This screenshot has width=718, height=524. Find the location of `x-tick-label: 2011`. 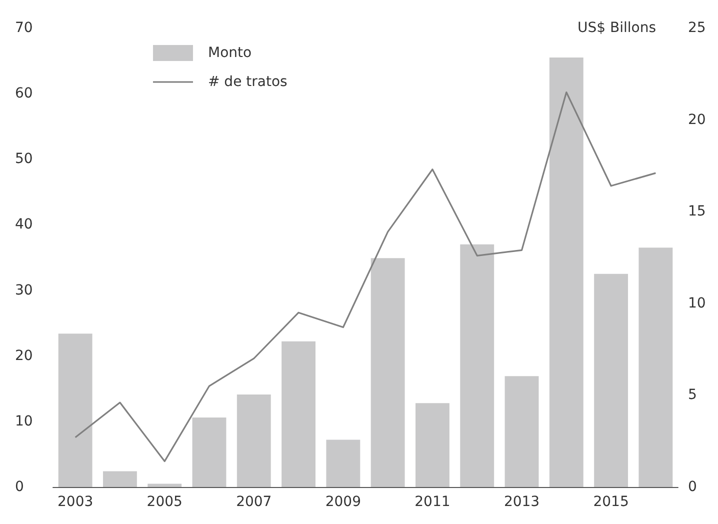

x-tick-label: 2011 is located at coordinates (432, 502).